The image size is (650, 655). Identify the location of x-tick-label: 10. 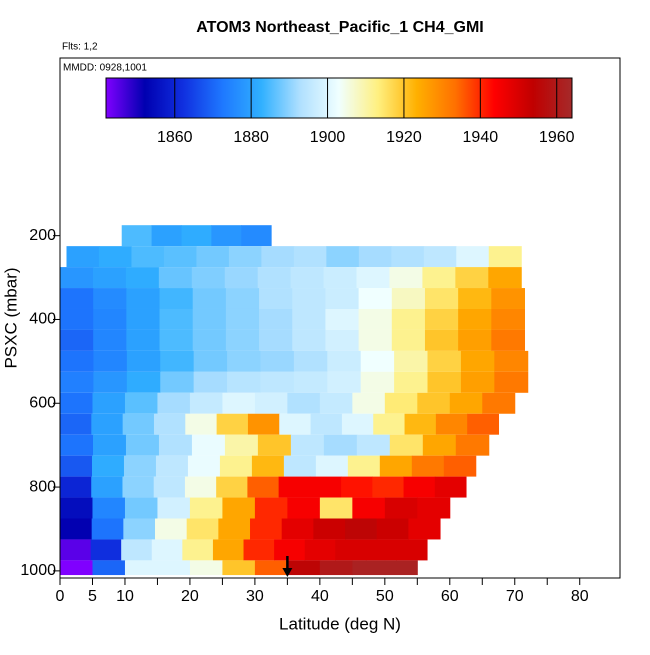
(125, 596).